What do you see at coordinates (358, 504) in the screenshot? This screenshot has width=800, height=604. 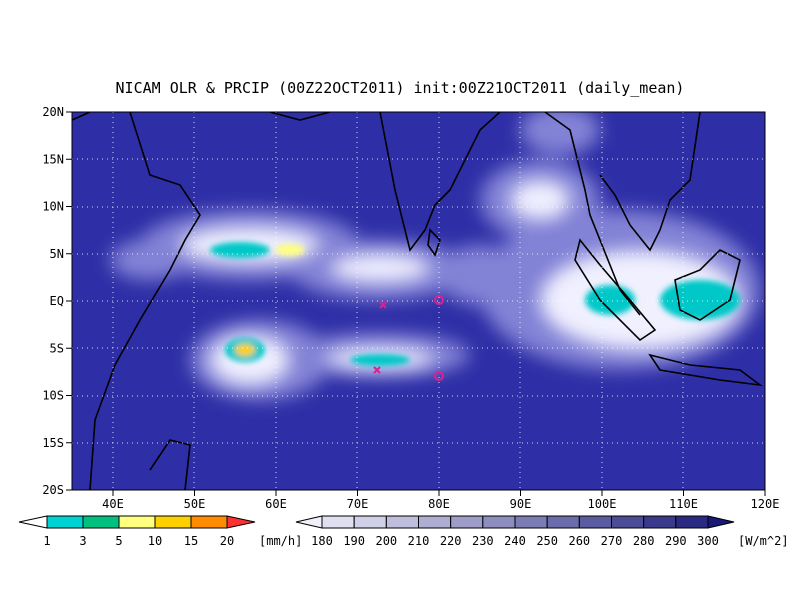 I see `lon-label: 70E` at bounding box center [358, 504].